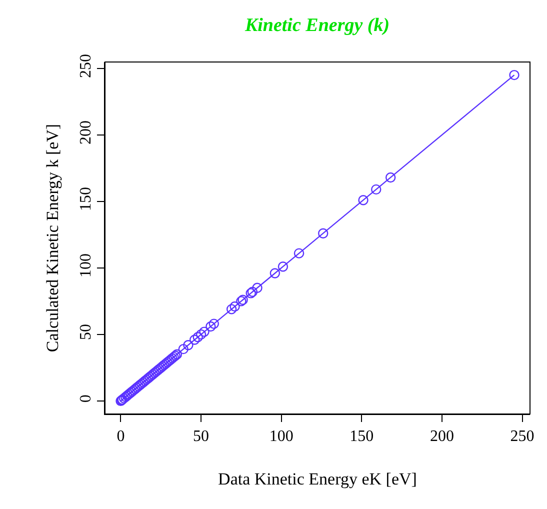 This screenshot has height=509, width=547. Describe the element at coordinates (52, 238) in the screenshot. I see `y-axis-title: Calculated Kinetic Energy k [eV]` at that location.